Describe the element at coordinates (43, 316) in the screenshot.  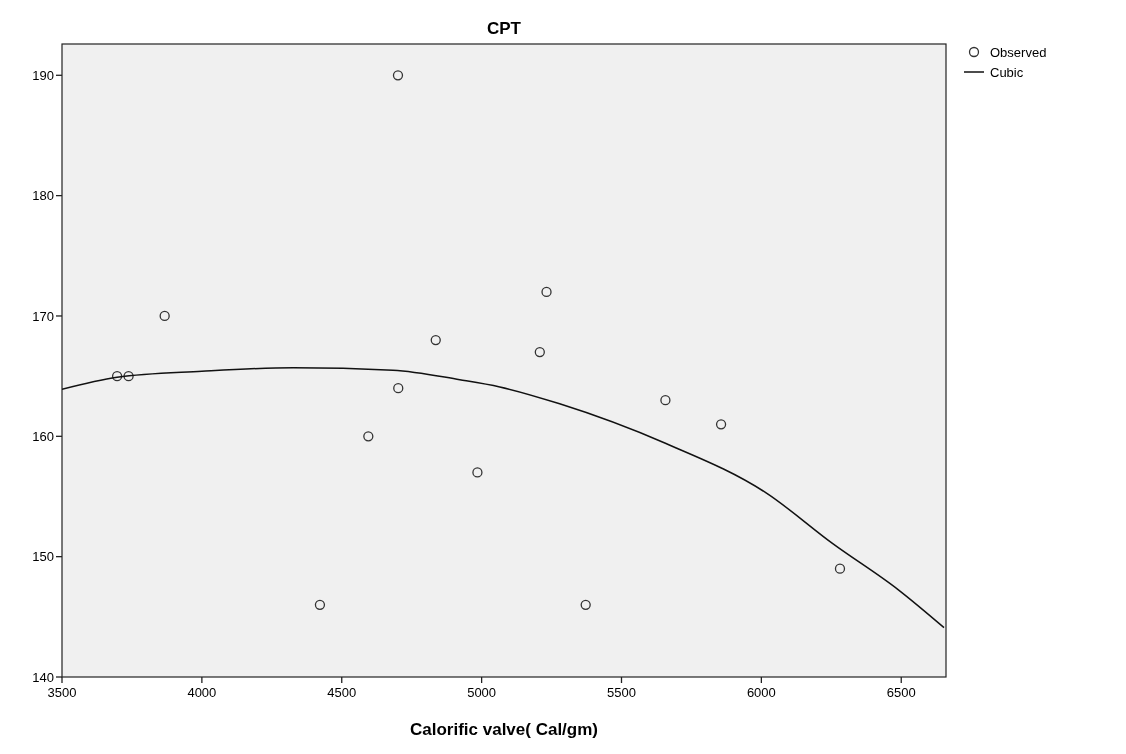
I see `y-tick-label: 170` at that location.